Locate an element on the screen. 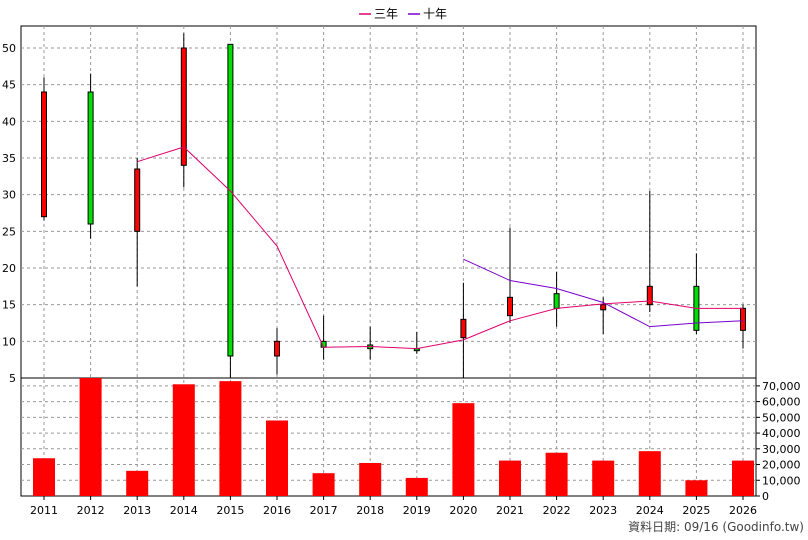  volume-tick-label: 40,000 is located at coordinates (781, 433).